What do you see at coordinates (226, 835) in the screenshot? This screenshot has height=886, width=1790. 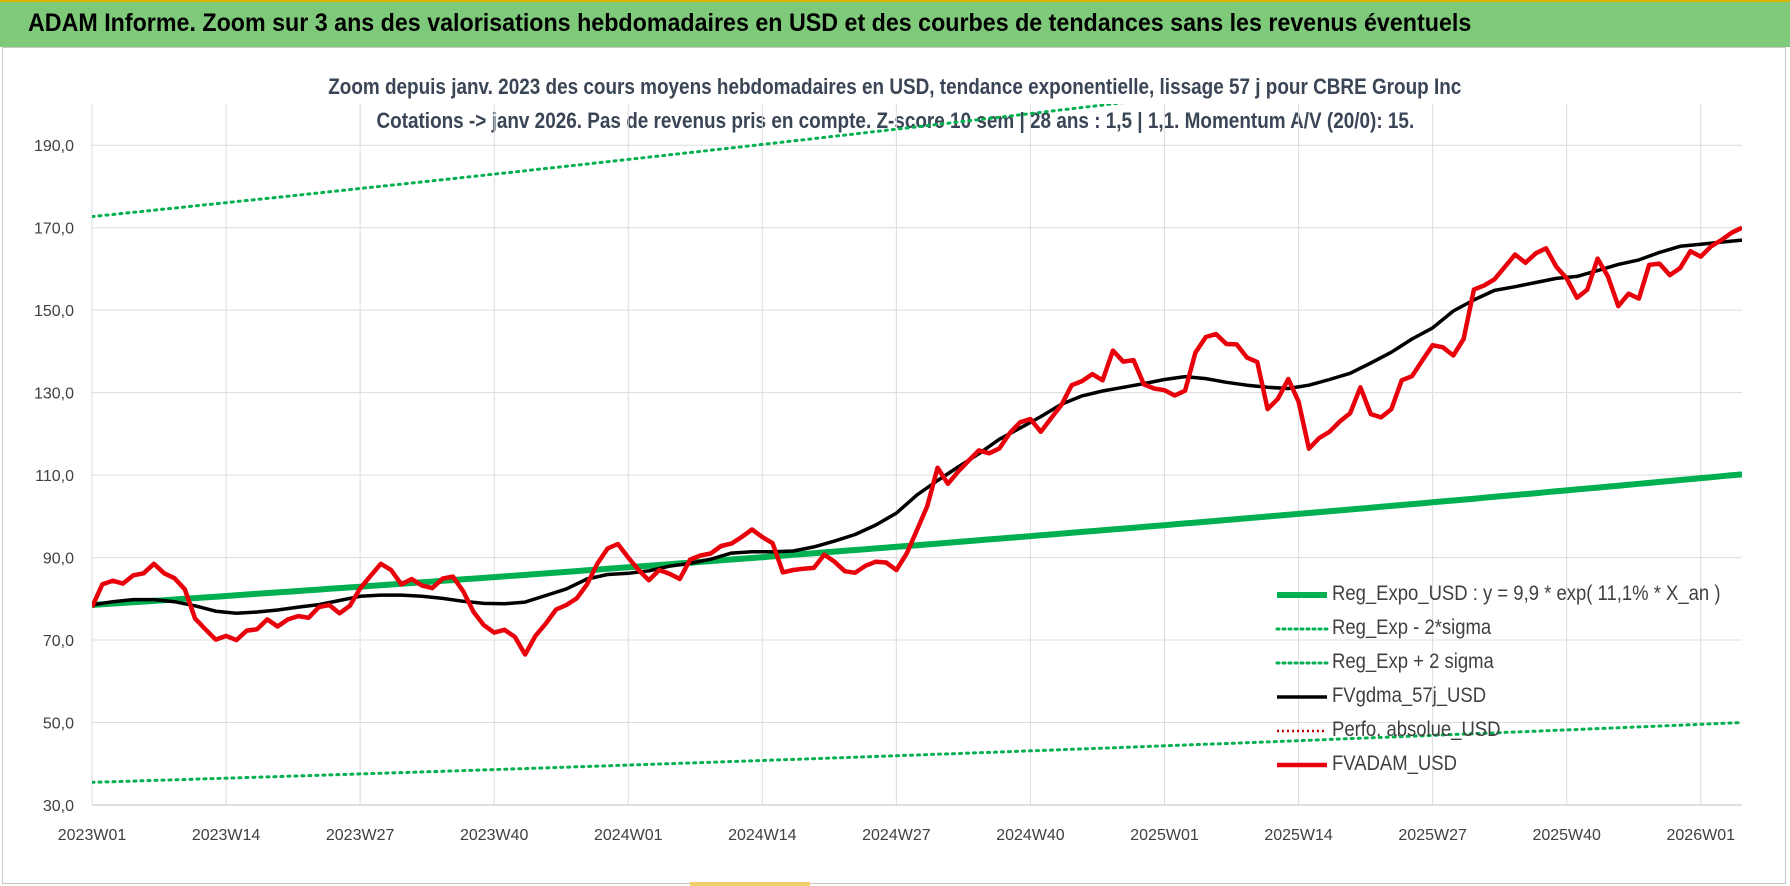 I see `x-tick-label: 2023W14` at bounding box center [226, 835].